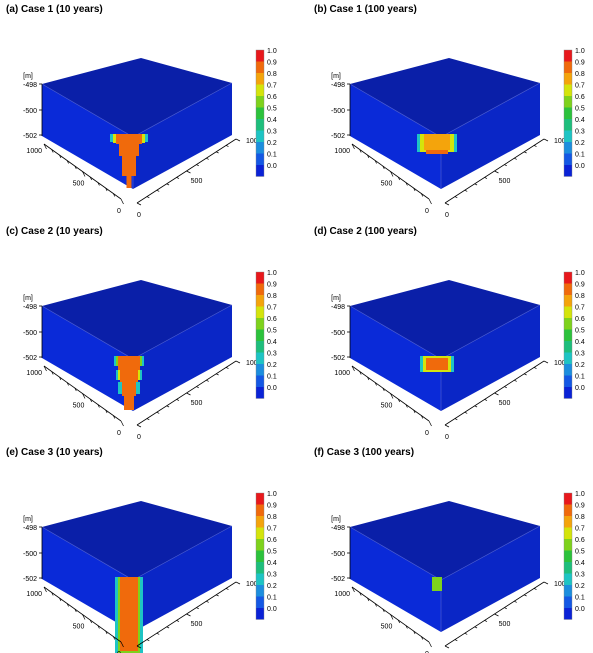 This screenshot has height=653, width=593. What do you see at coordinates (580, 120) in the screenshot?
I see `colorbar-tick-label: 0.4` at bounding box center [580, 120].